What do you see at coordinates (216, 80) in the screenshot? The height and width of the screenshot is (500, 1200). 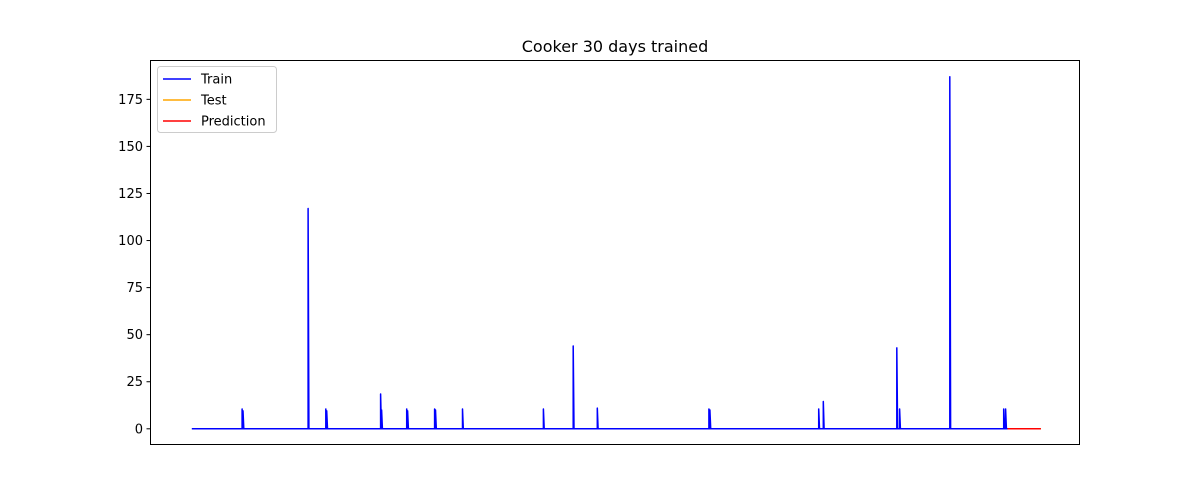 I see `legend-label-train: Train` at bounding box center [216, 80].